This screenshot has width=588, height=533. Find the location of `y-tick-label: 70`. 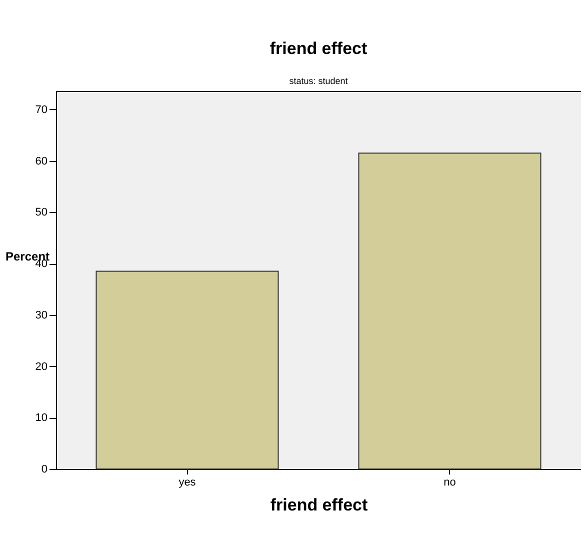

y-tick-label: 70 is located at coordinates (41, 110).